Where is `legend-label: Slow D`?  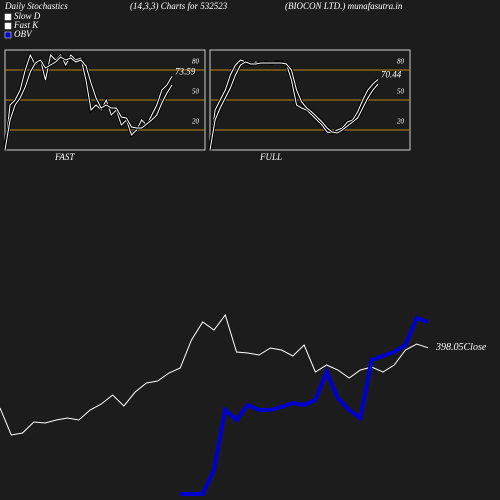
legend-label: Slow D is located at coordinates (27, 16).